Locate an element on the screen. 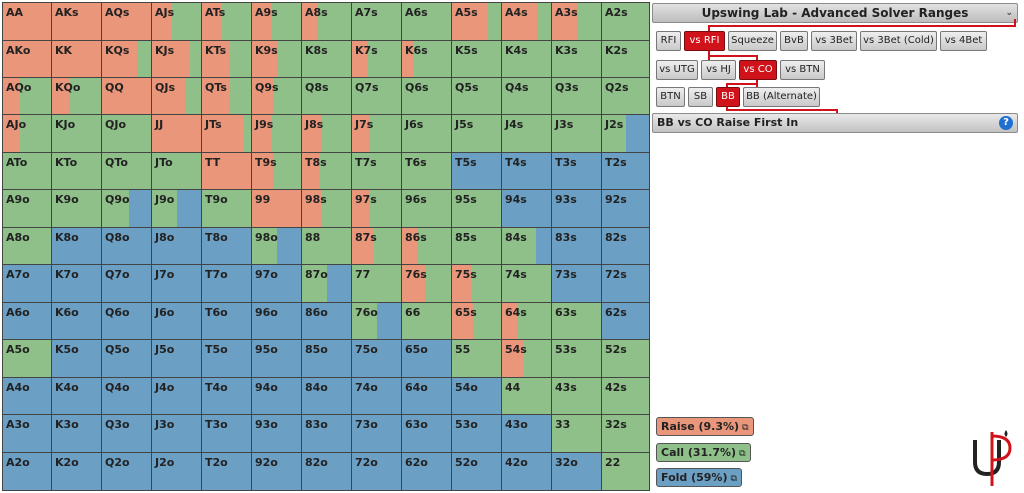 This screenshot has width=1024, height=493. hand-cell-QJo: QJo is located at coordinates (127, 134).